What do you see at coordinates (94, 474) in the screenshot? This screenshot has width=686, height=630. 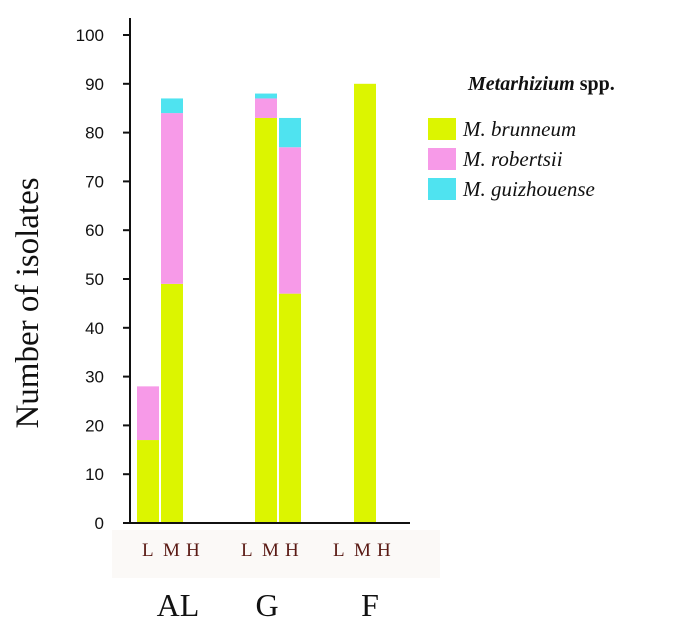 I see `y-tick-label: 10` at bounding box center [94, 474].